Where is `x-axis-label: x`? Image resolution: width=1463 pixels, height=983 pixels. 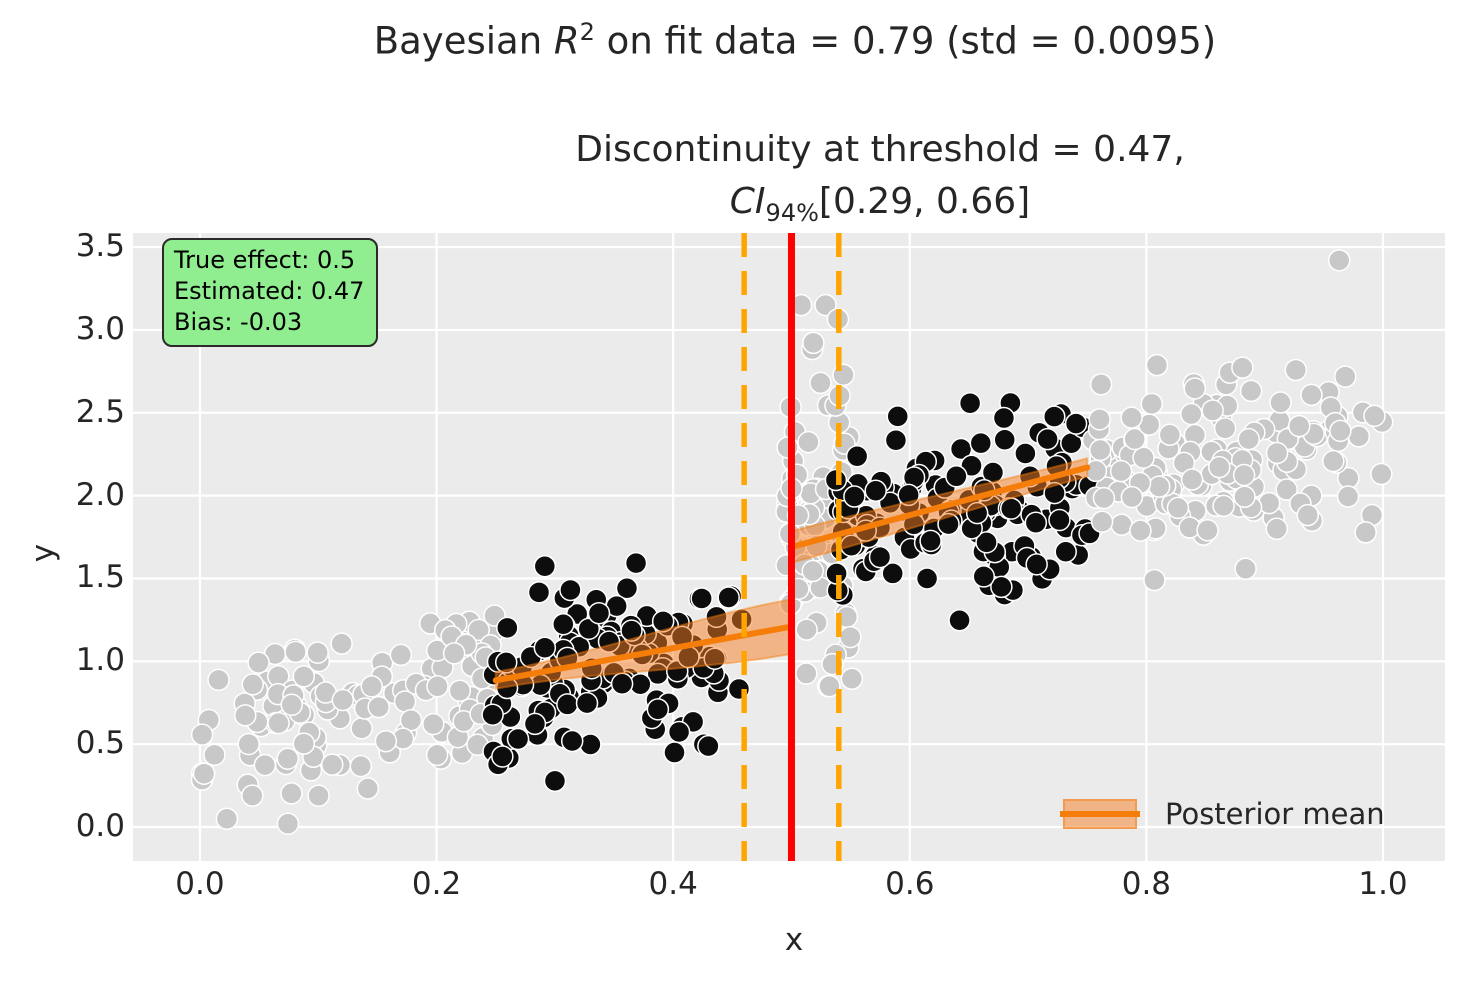 x-axis-label: x is located at coordinates (794, 940).